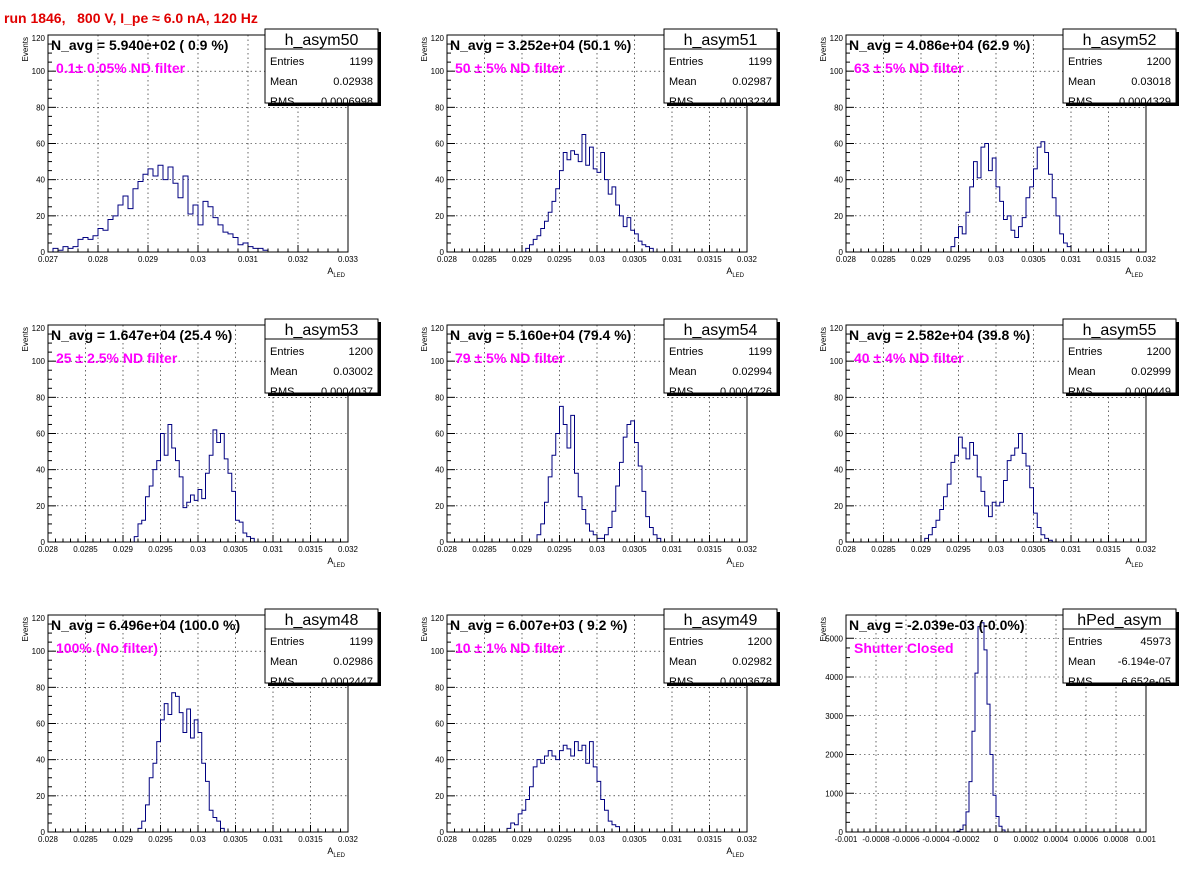 The height and width of the screenshot is (872, 1196). Describe the element at coordinates (347, 682) in the screenshot. I see `stats-value: 0.0002447` at that location.